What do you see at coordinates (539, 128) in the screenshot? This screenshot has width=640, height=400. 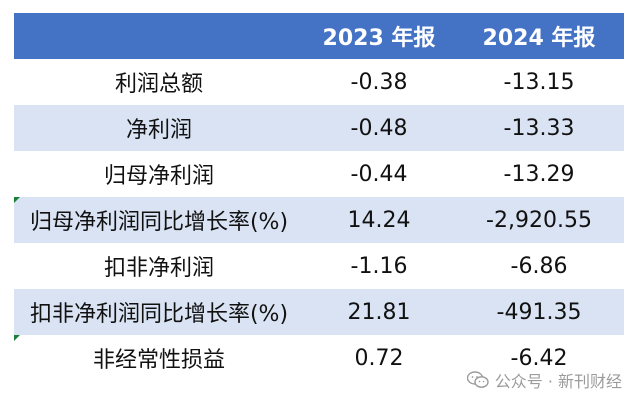 I see `value-2024: -13.33` at bounding box center [539, 128].